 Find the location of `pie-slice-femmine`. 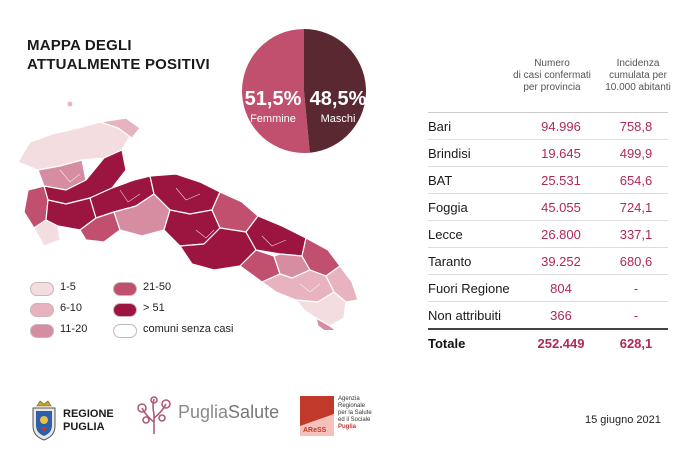

pie-slice-femmine is located at coordinates (275, 91).